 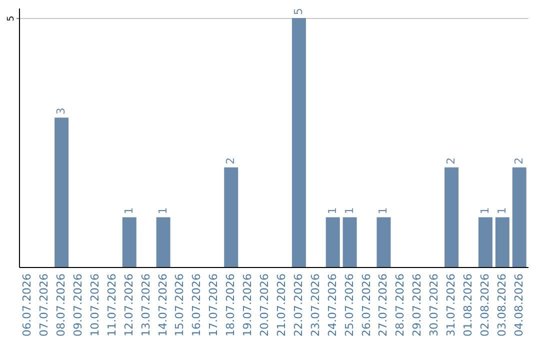 I want to click on x-tick-label: 03.08.2026, so click(x=501, y=305).